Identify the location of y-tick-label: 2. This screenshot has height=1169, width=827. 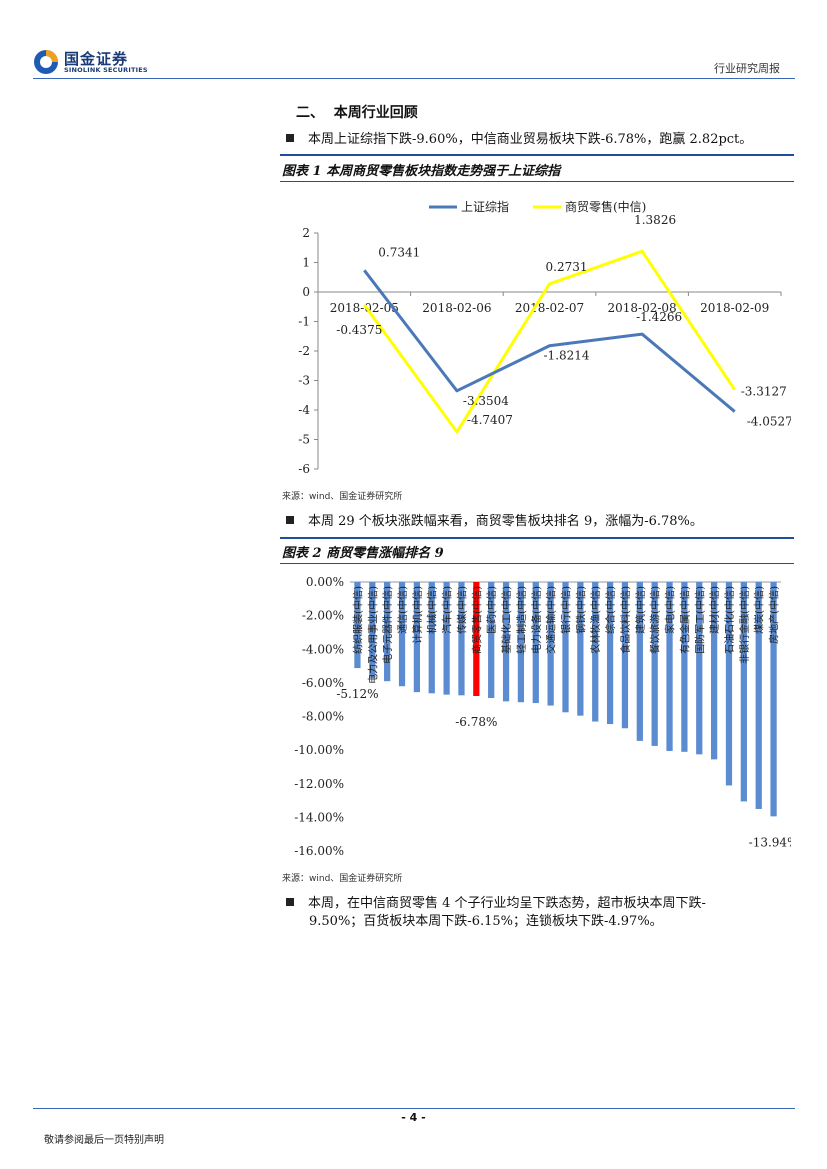
(306, 233).